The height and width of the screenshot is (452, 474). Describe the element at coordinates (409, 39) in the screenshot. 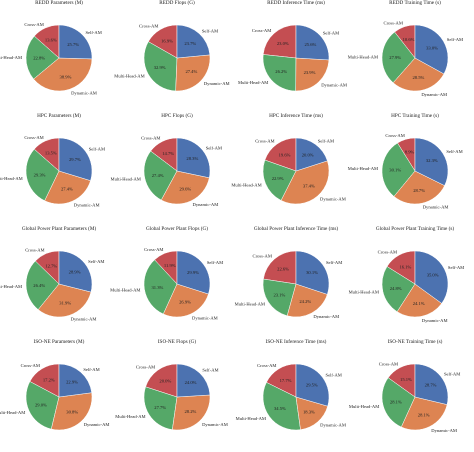

I see `slice-percent-label: 10.6%` at that location.